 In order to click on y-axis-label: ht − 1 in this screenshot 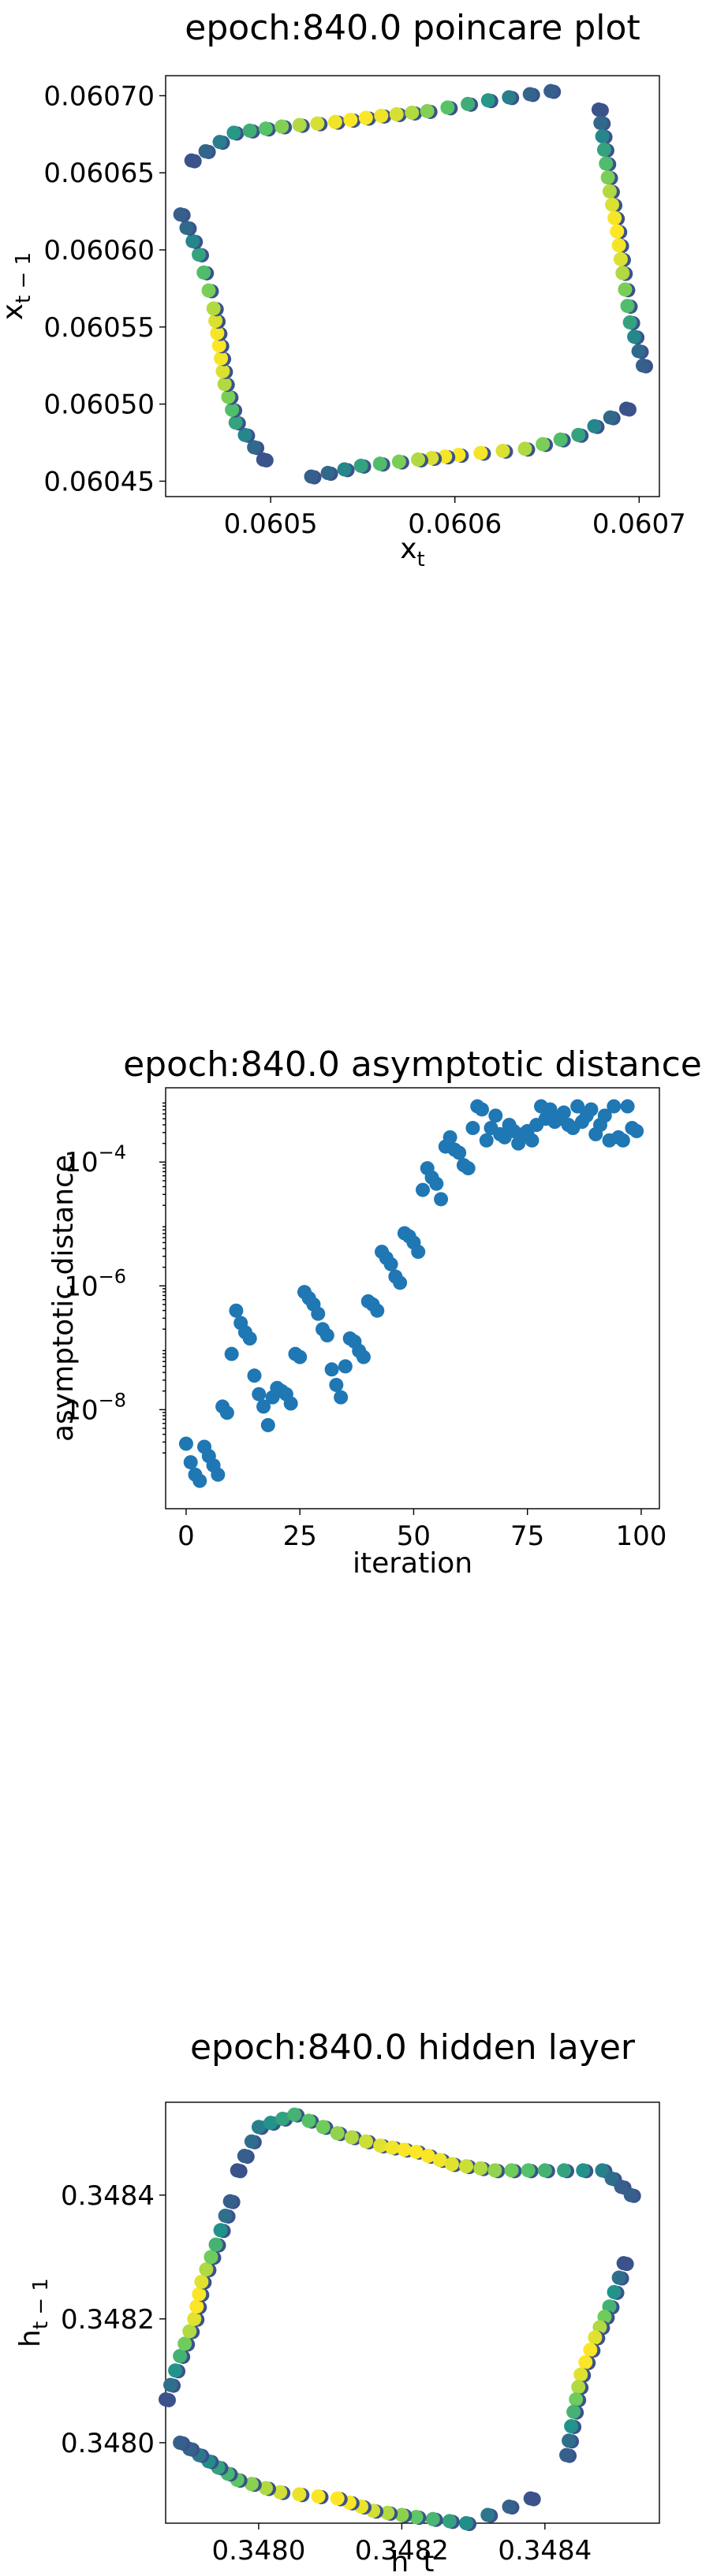, I will do `click(33, 2312)`.